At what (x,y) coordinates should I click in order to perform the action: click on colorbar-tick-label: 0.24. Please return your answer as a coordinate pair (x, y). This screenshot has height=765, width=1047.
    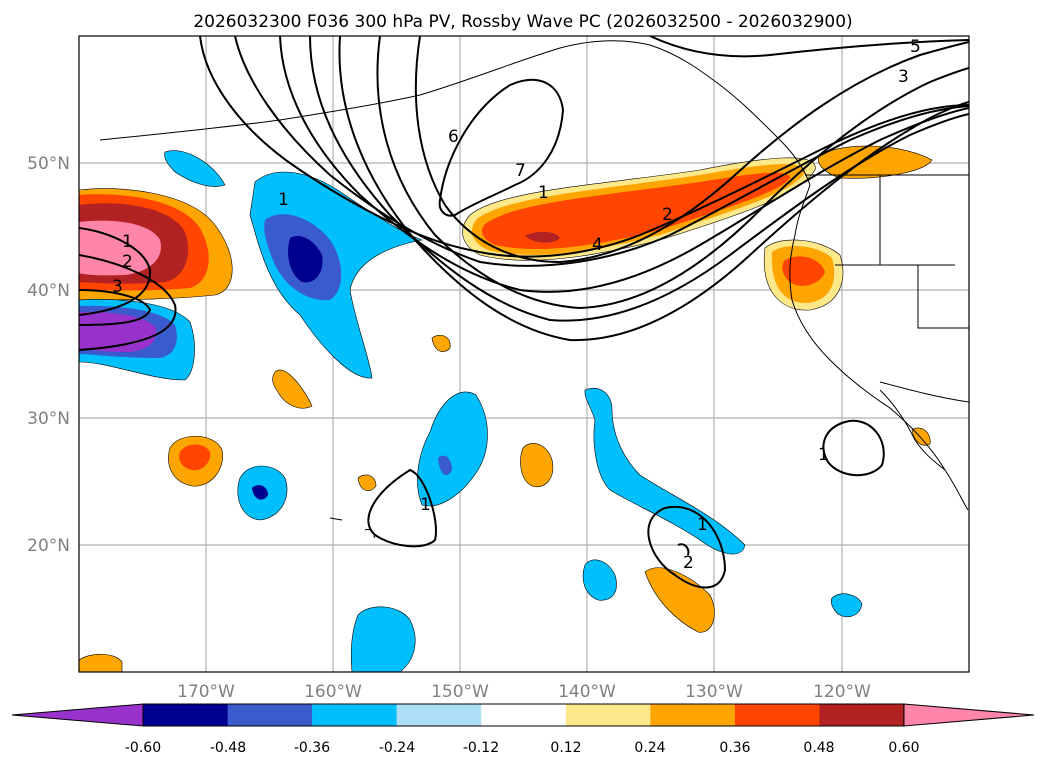
    Looking at the image, I should click on (649, 748).